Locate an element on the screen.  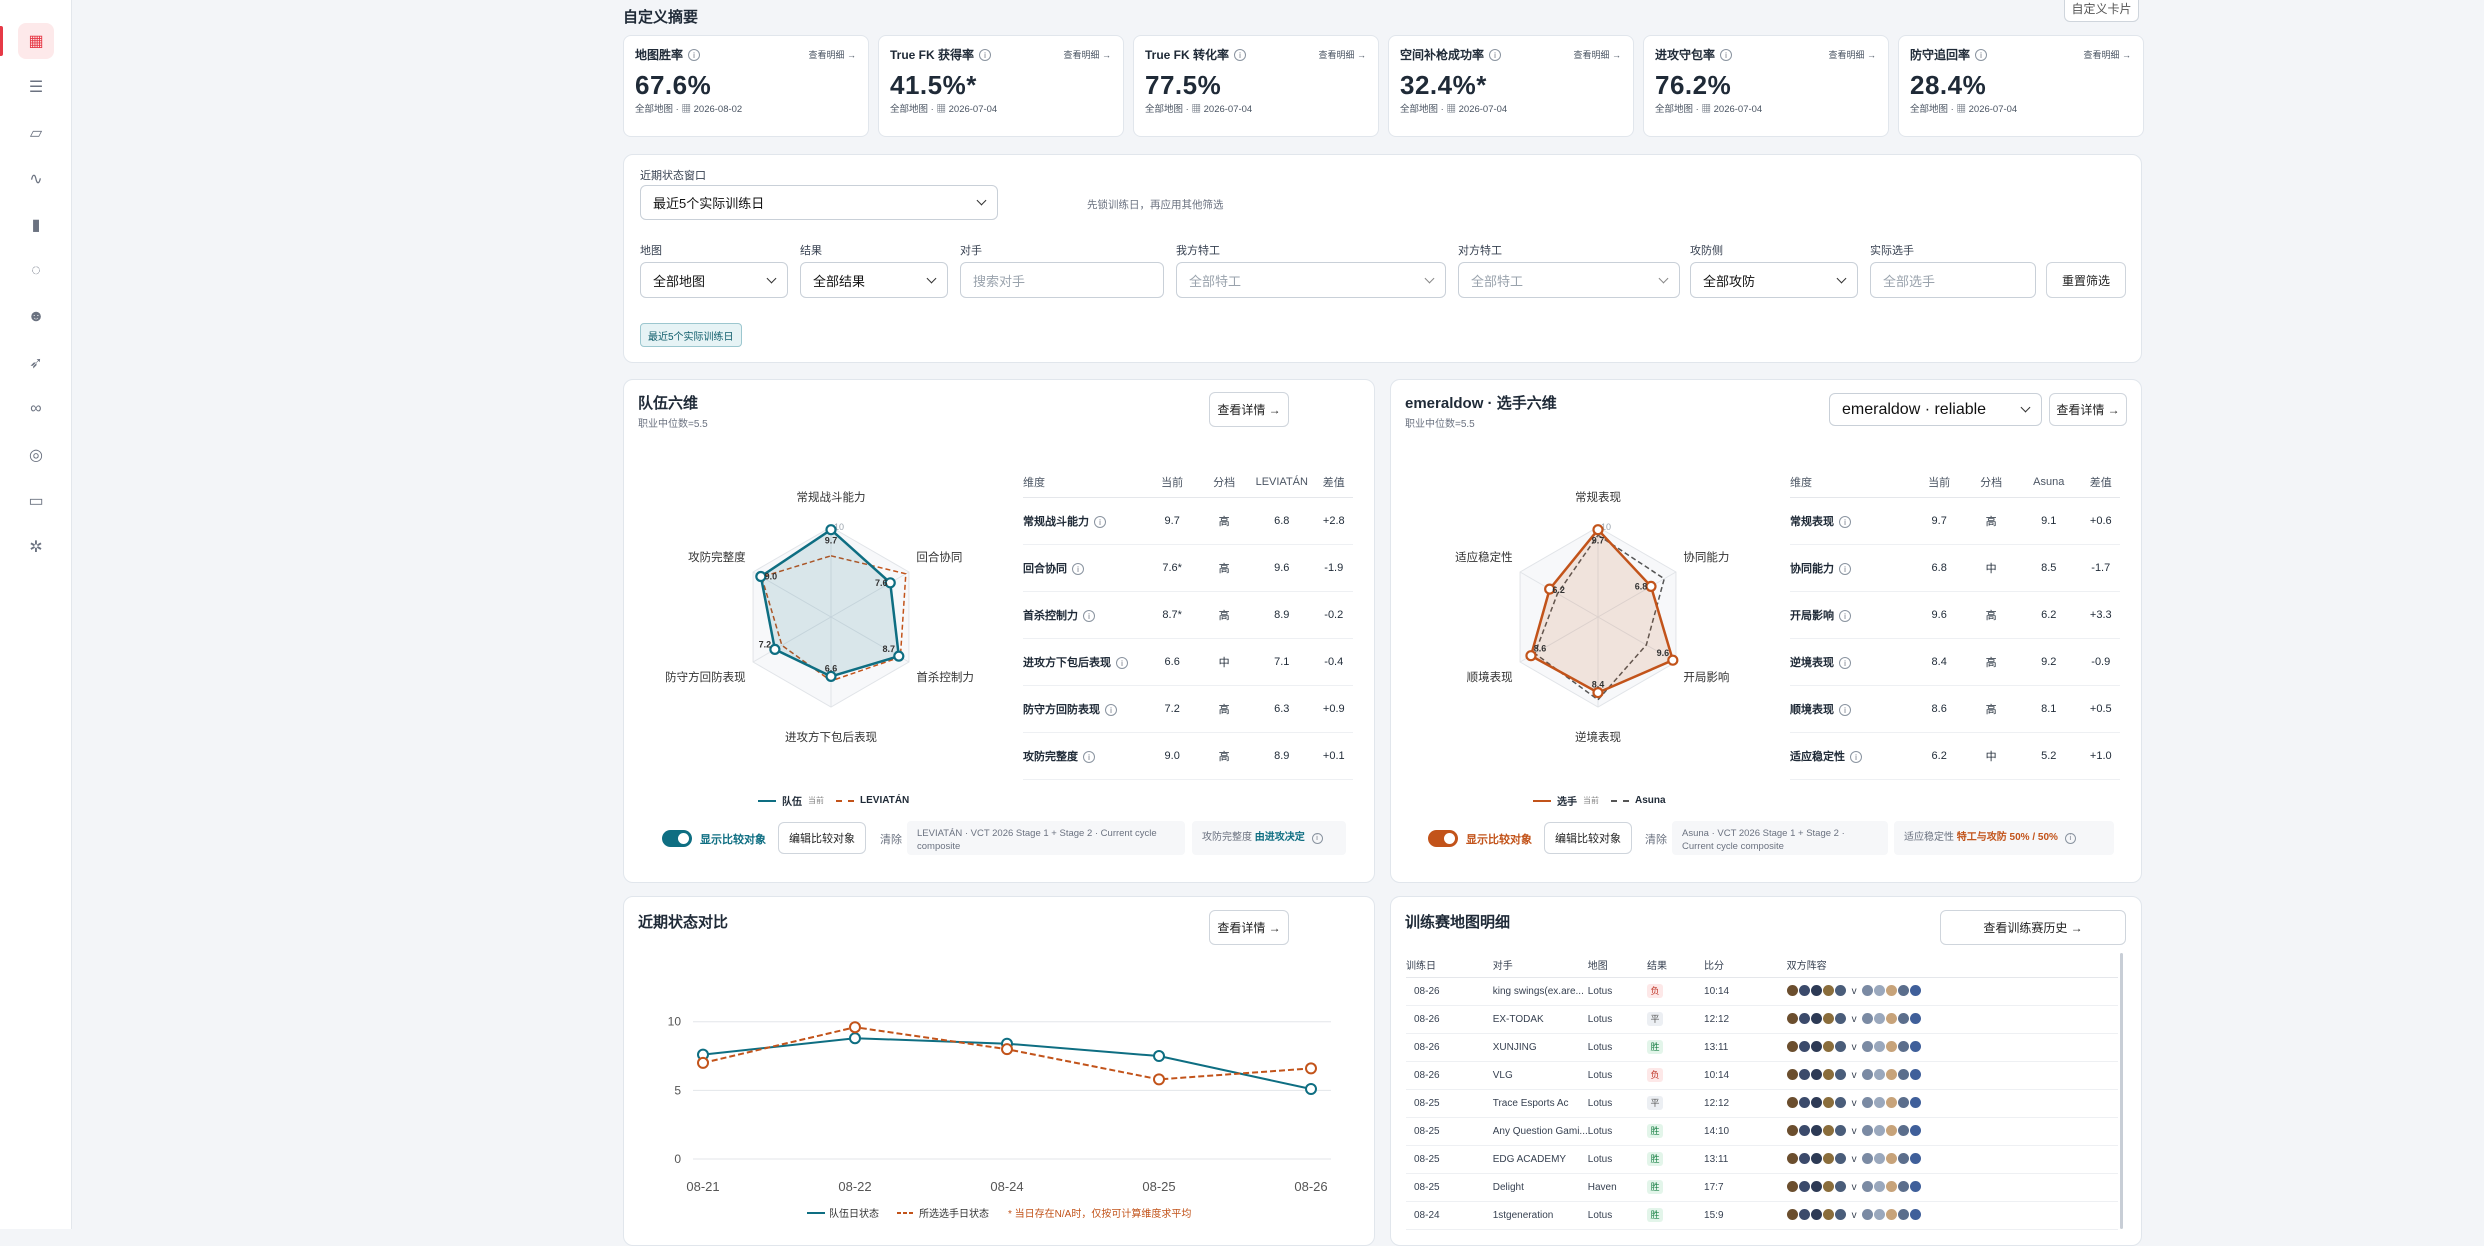
match-row: 08-26 XUNJING Lotus 胜 13:11 v is located at coordinates (1762, 1047).